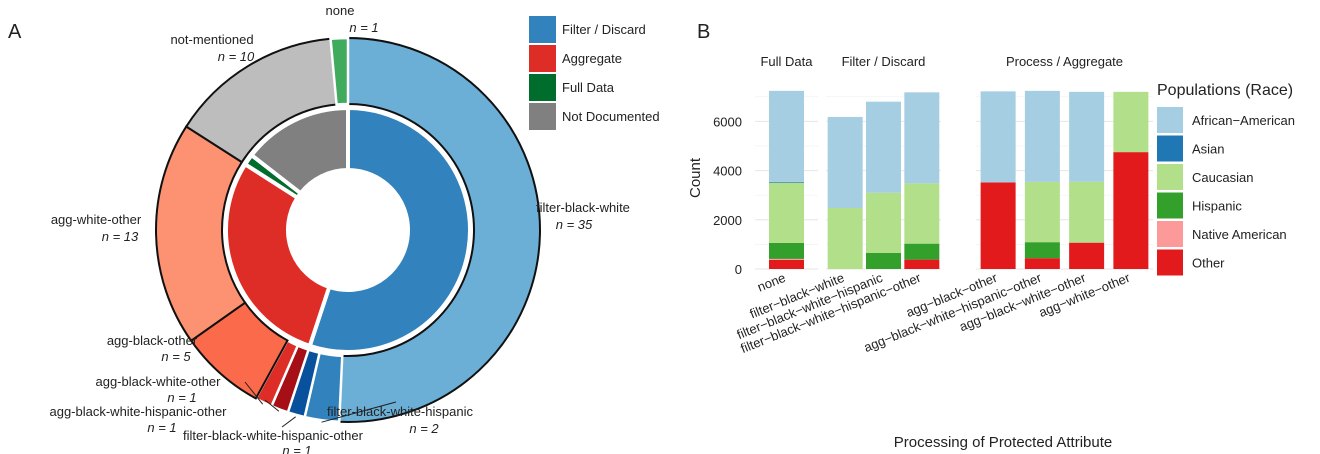 This screenshot has width=1320, height=454. Describe the element at coordinates (1087, 212) in the screenshot. I see `bar-segment-agg-black-white-other-caucasian` at that location.